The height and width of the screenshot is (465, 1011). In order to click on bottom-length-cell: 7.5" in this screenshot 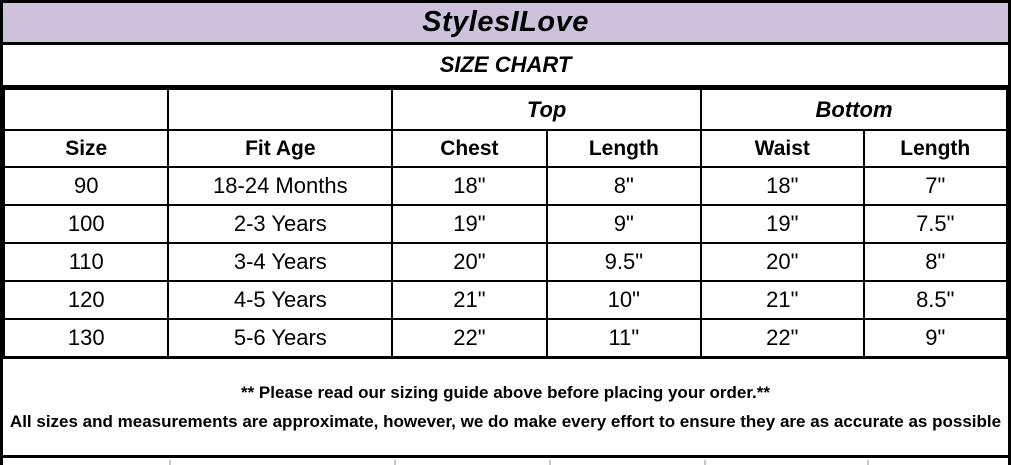, I will do `click(935, 224)`.